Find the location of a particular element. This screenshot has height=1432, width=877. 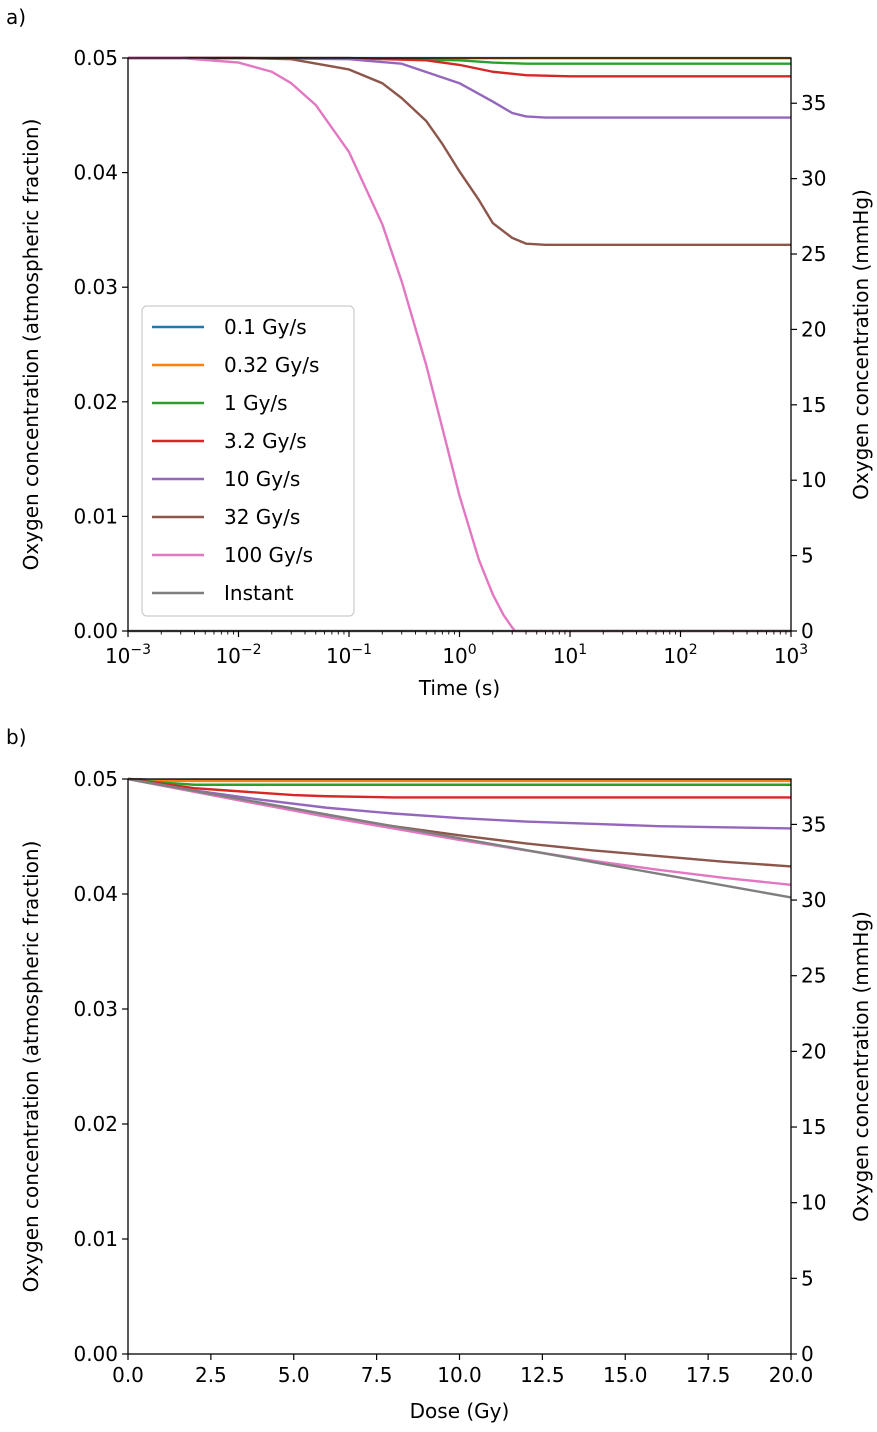

x-tick-label: 15.0 is located at coordinates (625, 1375).